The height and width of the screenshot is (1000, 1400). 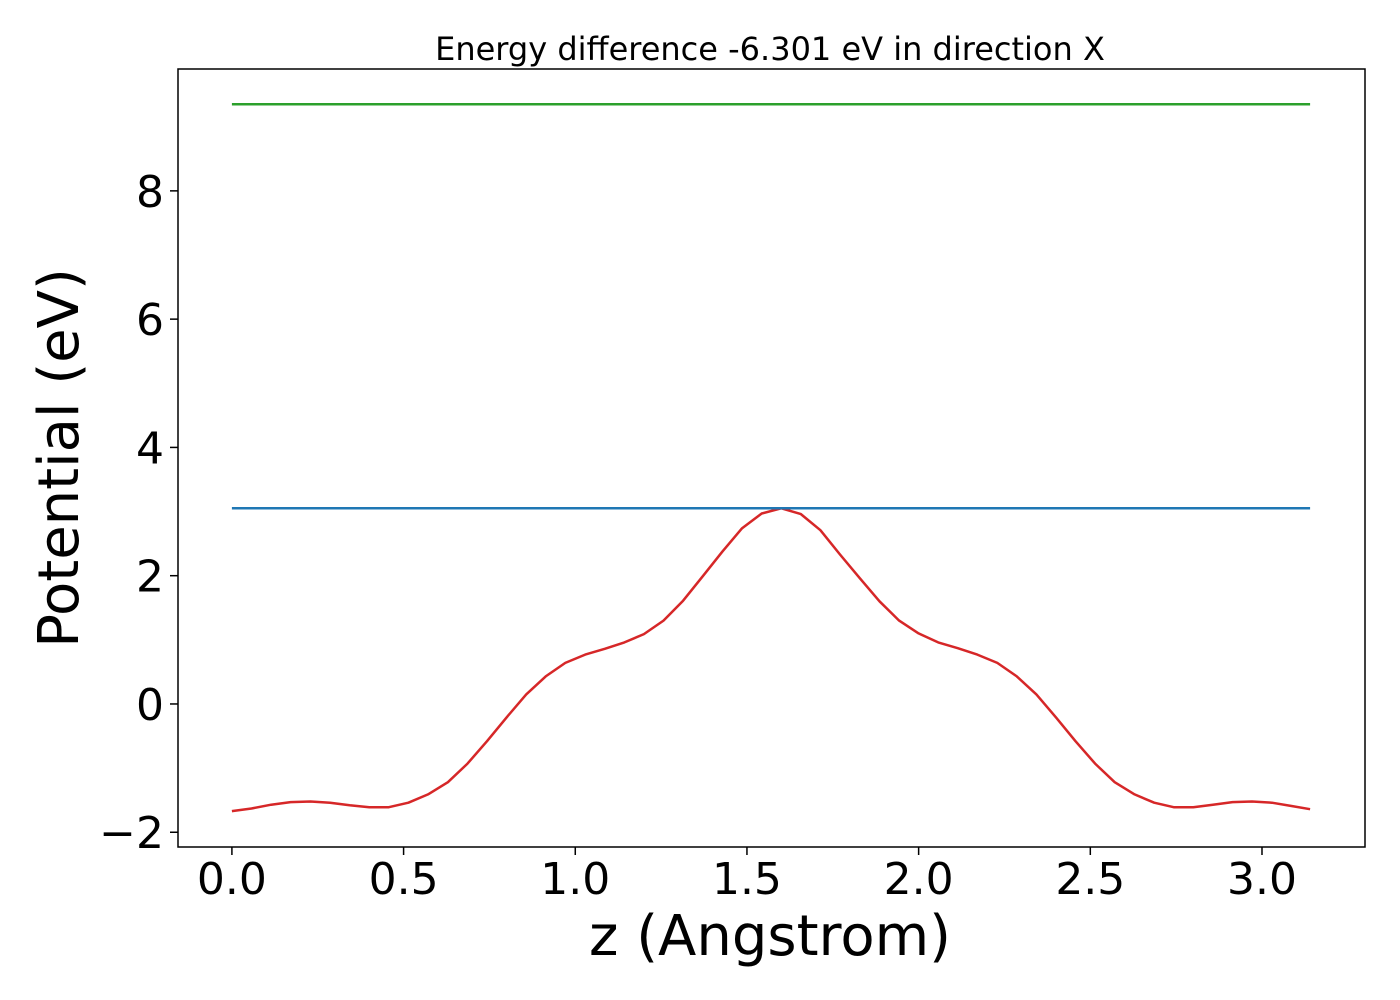 I want to click on y-tick-label: 4, so click(x=150, y=448).